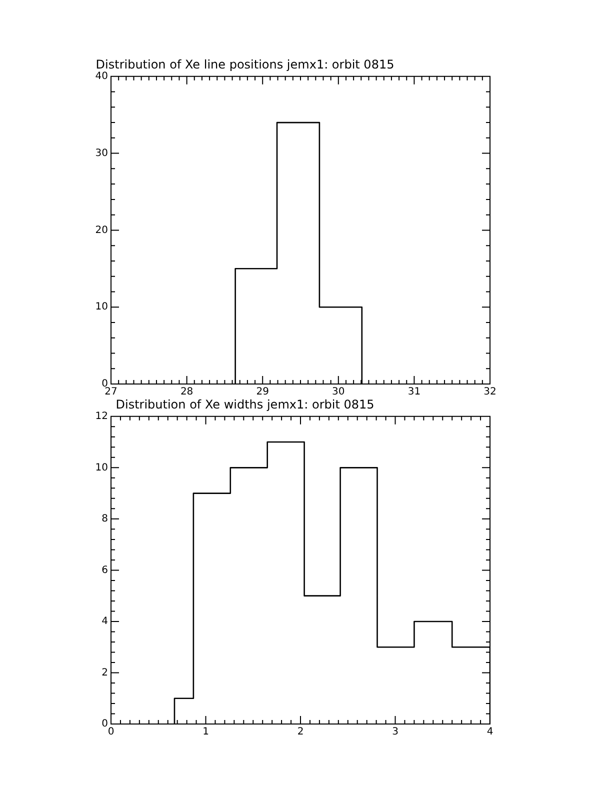 This screenshot has width=612, height=792. Describe the element at coordinates (300, 732) in the screenshot. I see `x-tick-label: 2` at that location.